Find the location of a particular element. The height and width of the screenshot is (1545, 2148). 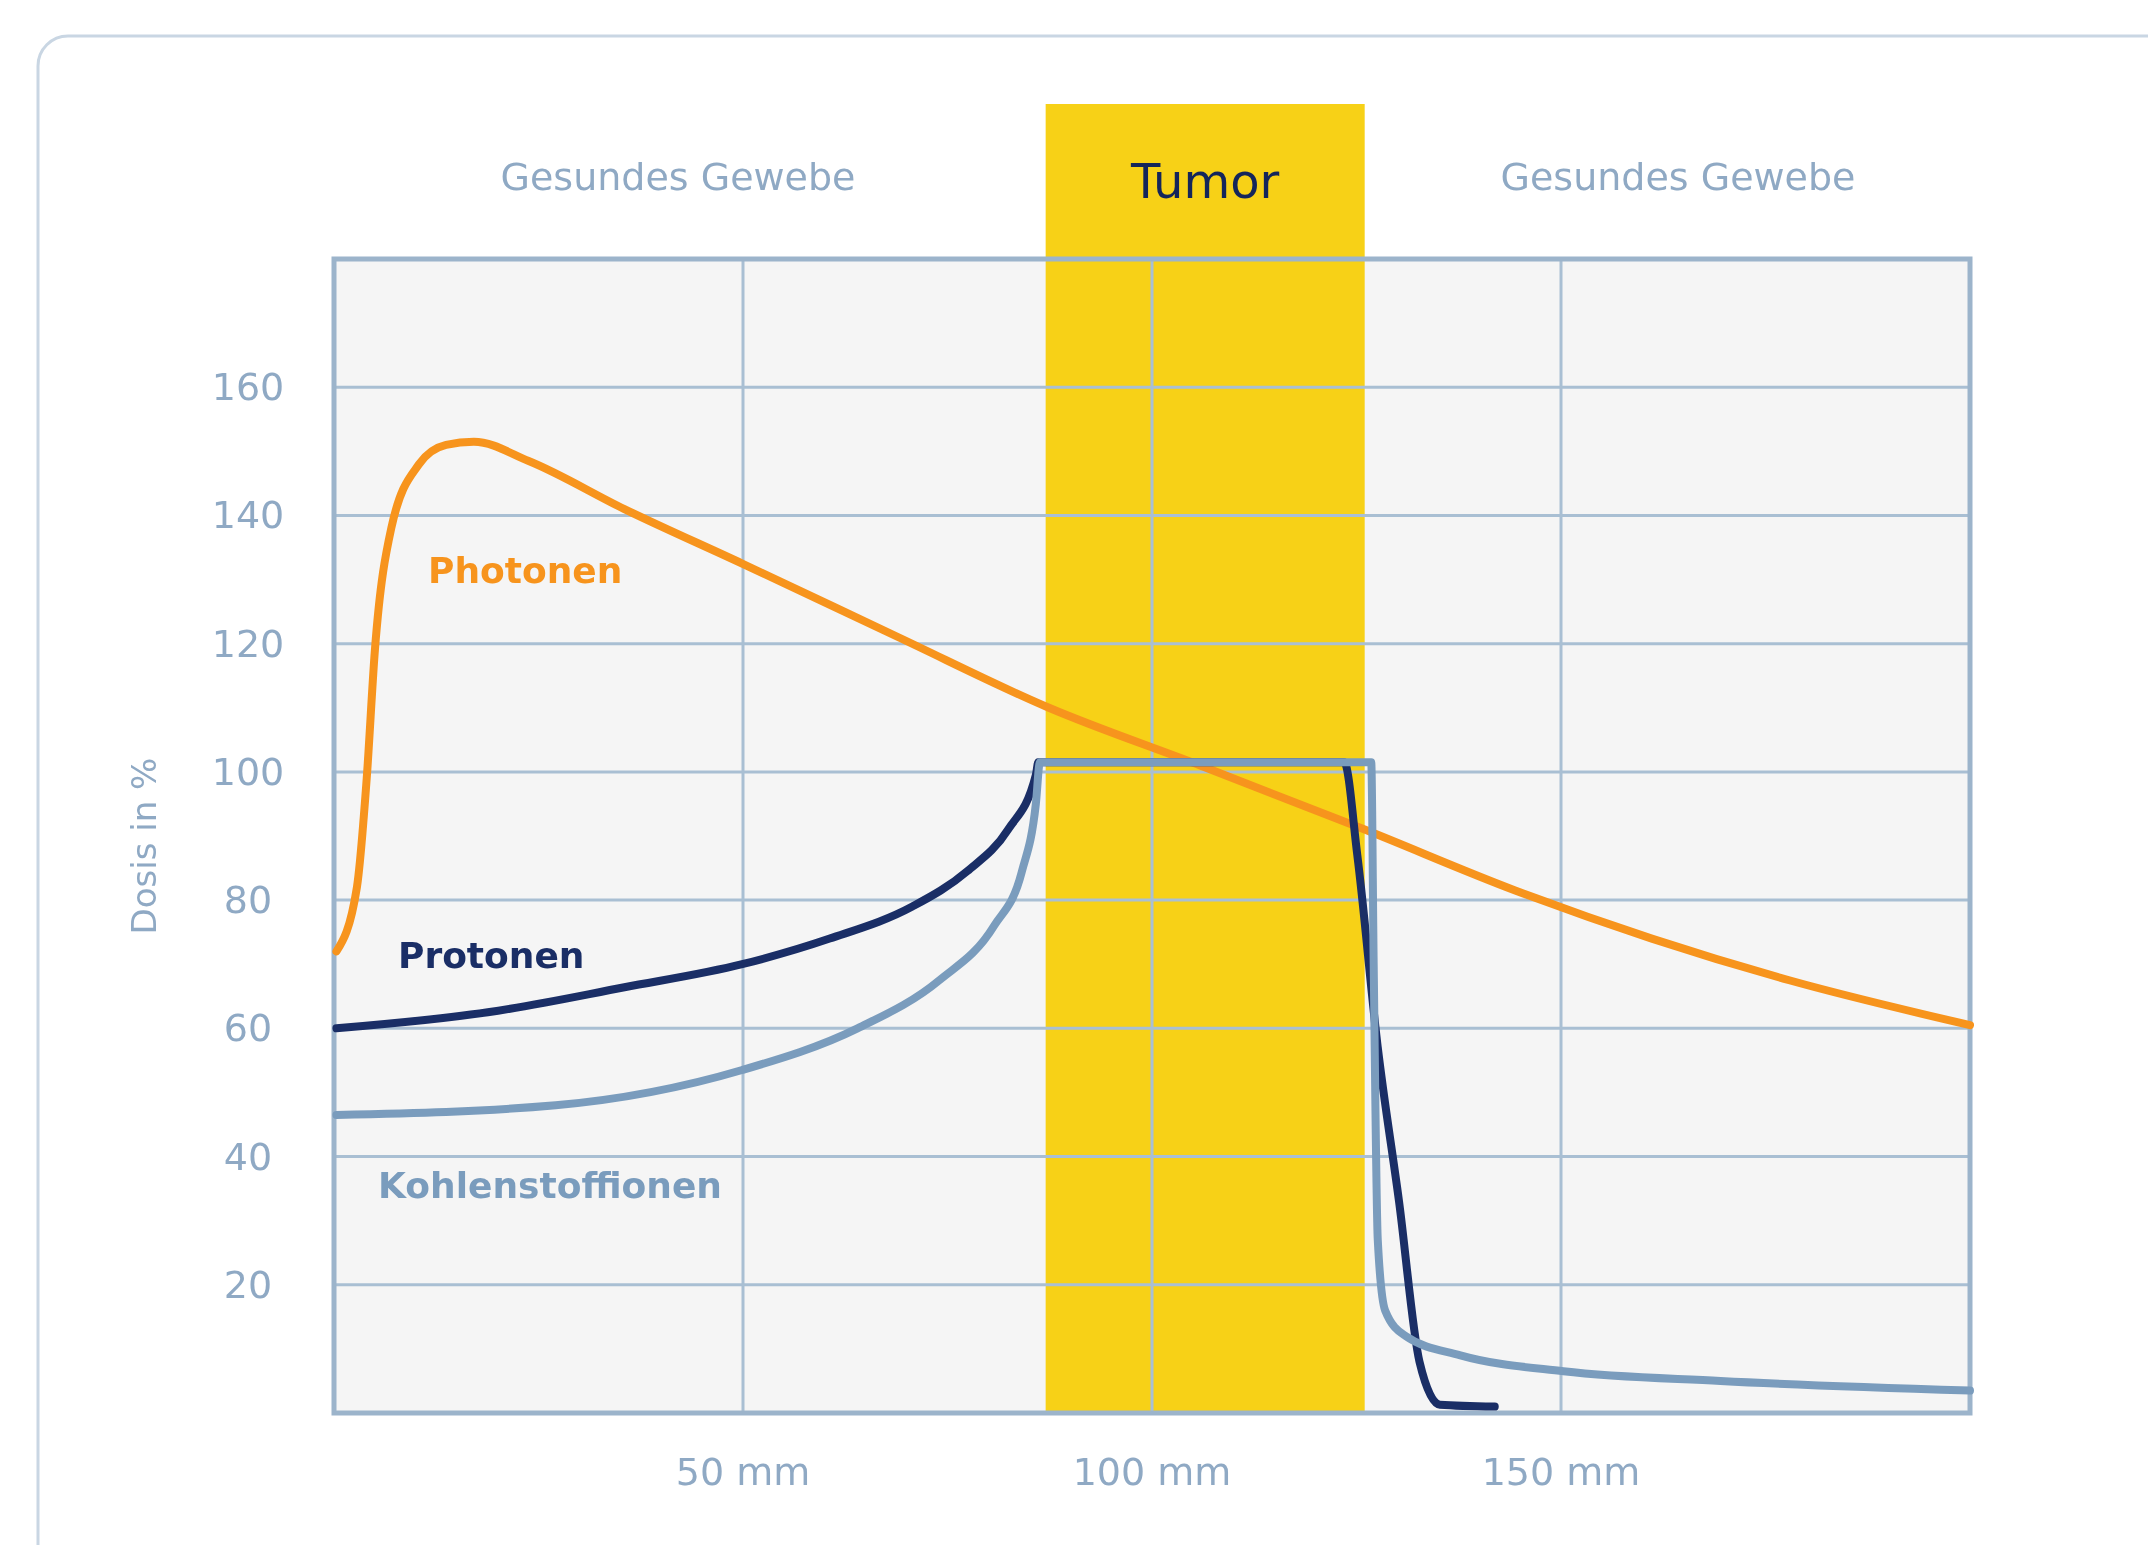

x-tick-label: 50 mm is located at coordinates (743, 1472).